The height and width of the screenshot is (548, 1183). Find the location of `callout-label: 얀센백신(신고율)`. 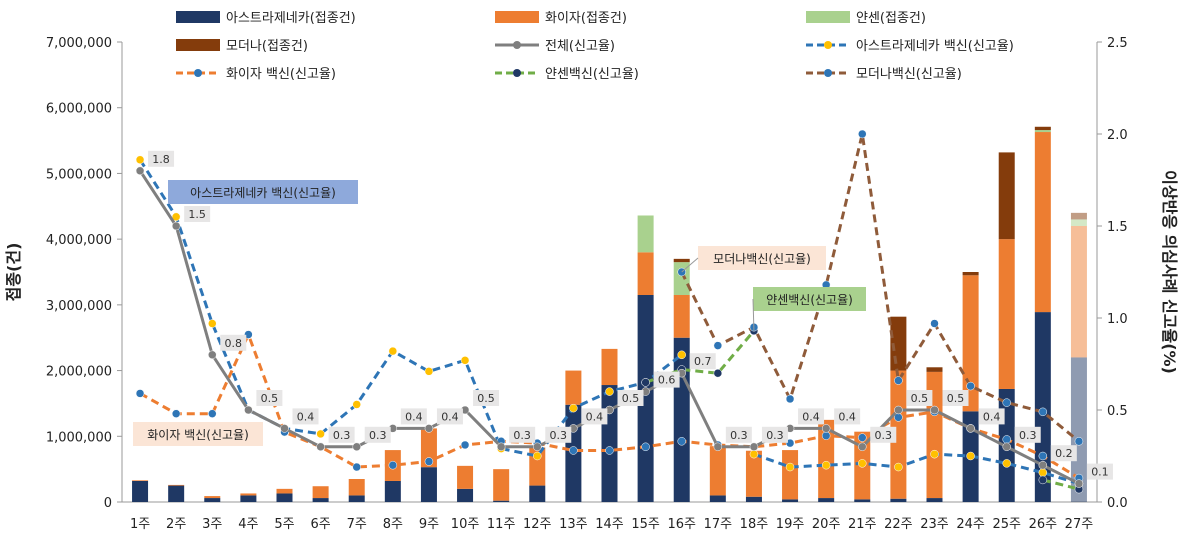

callout-label: 얀센백신(신고율) is located at coordinates (809, 300).